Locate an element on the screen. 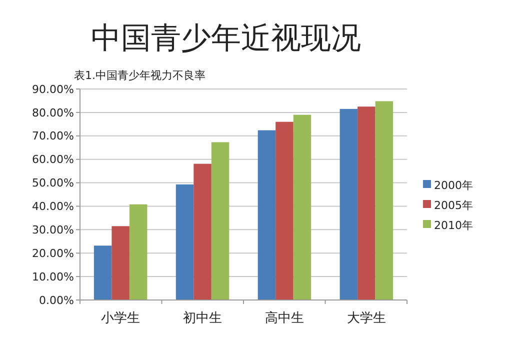  x-tick-label: 大学生 is located at coordinates (366, 318).